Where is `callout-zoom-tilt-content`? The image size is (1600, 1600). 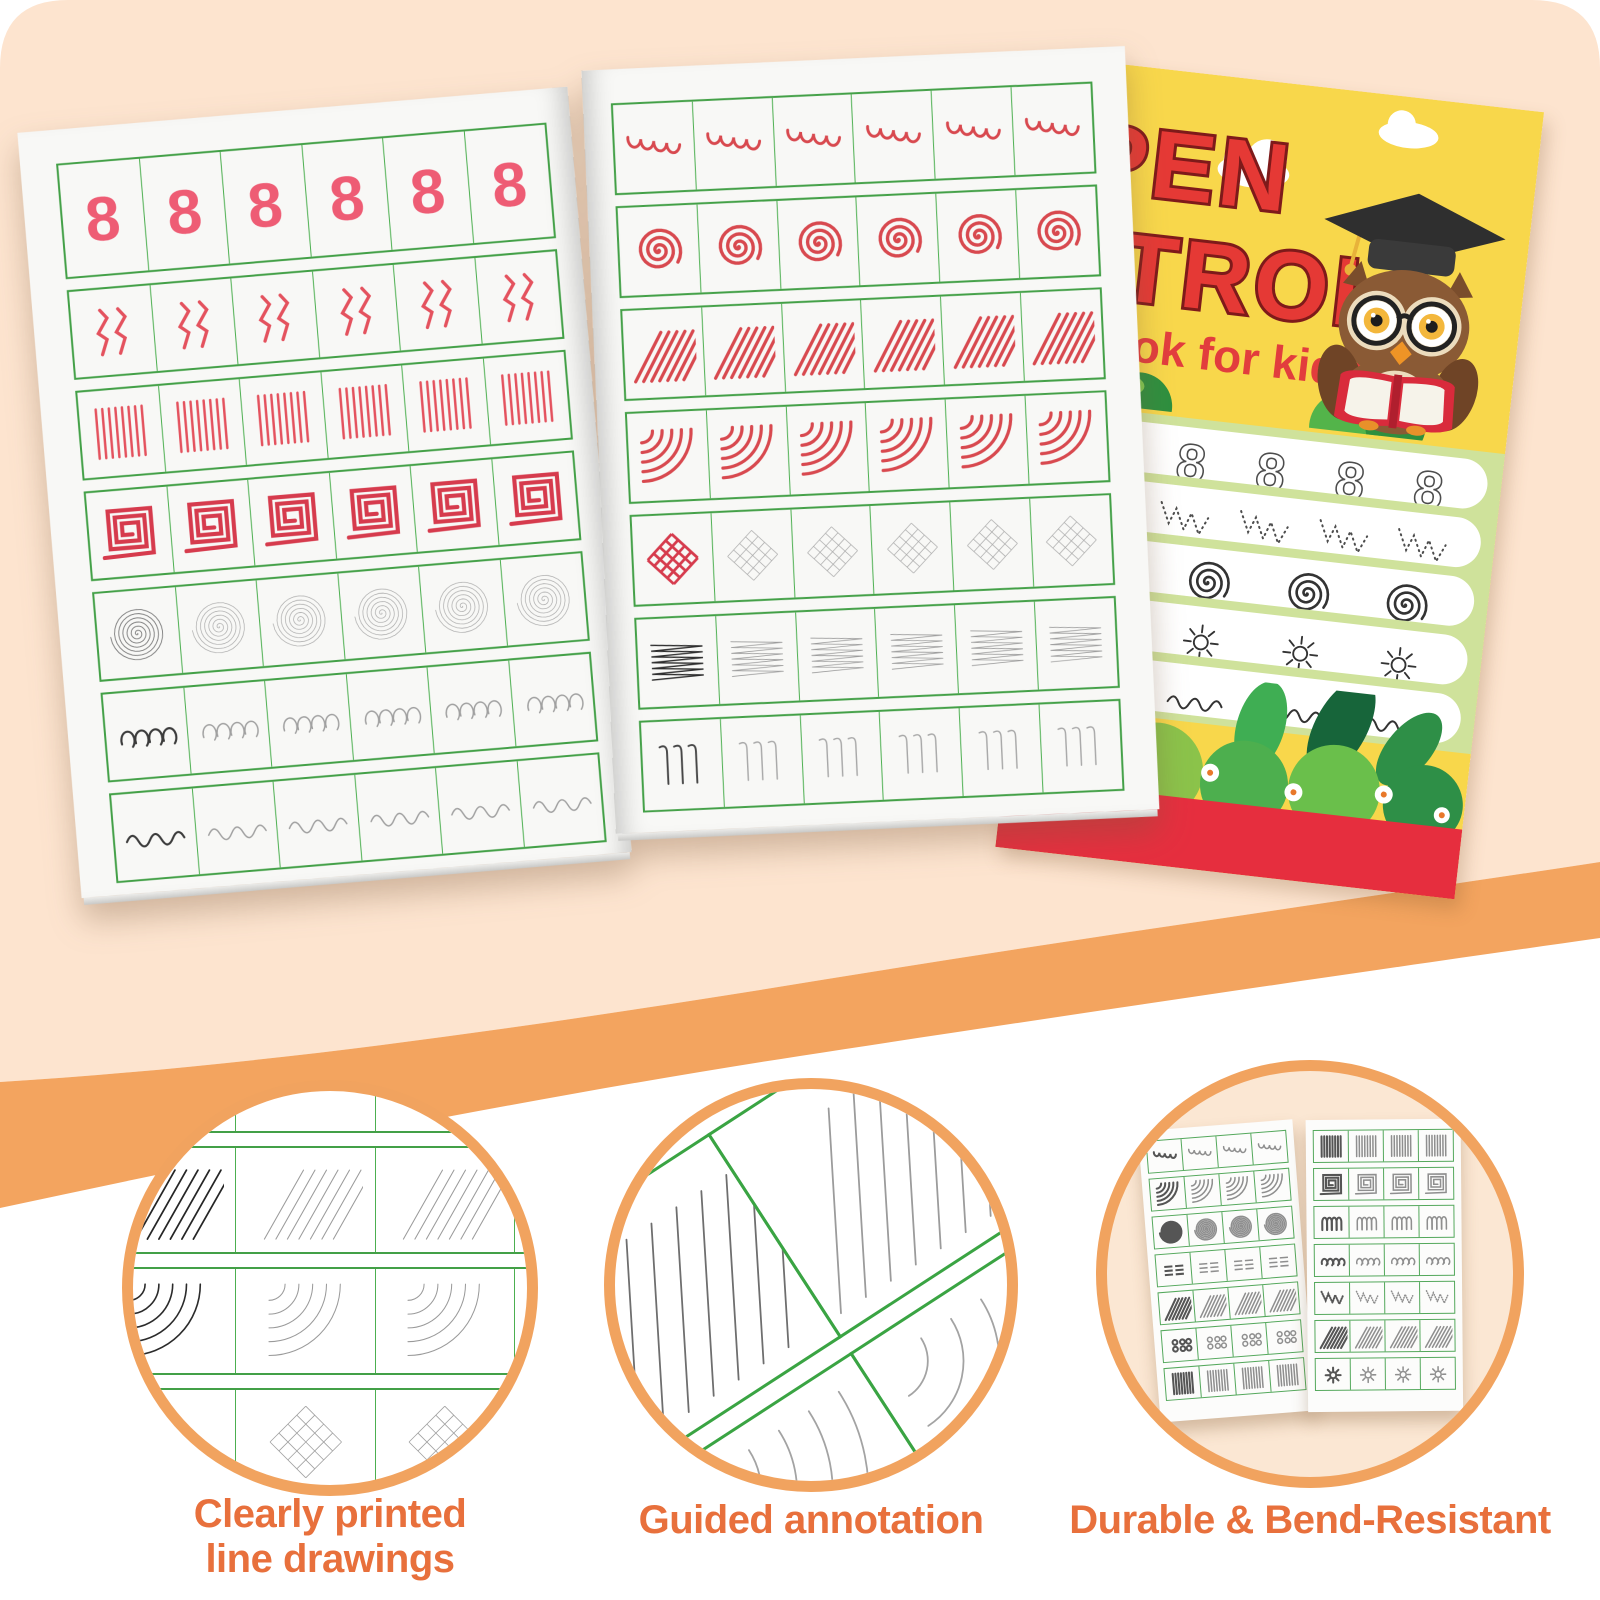 callout-zoom-tilt-content is located at coordinates (805, 1290).